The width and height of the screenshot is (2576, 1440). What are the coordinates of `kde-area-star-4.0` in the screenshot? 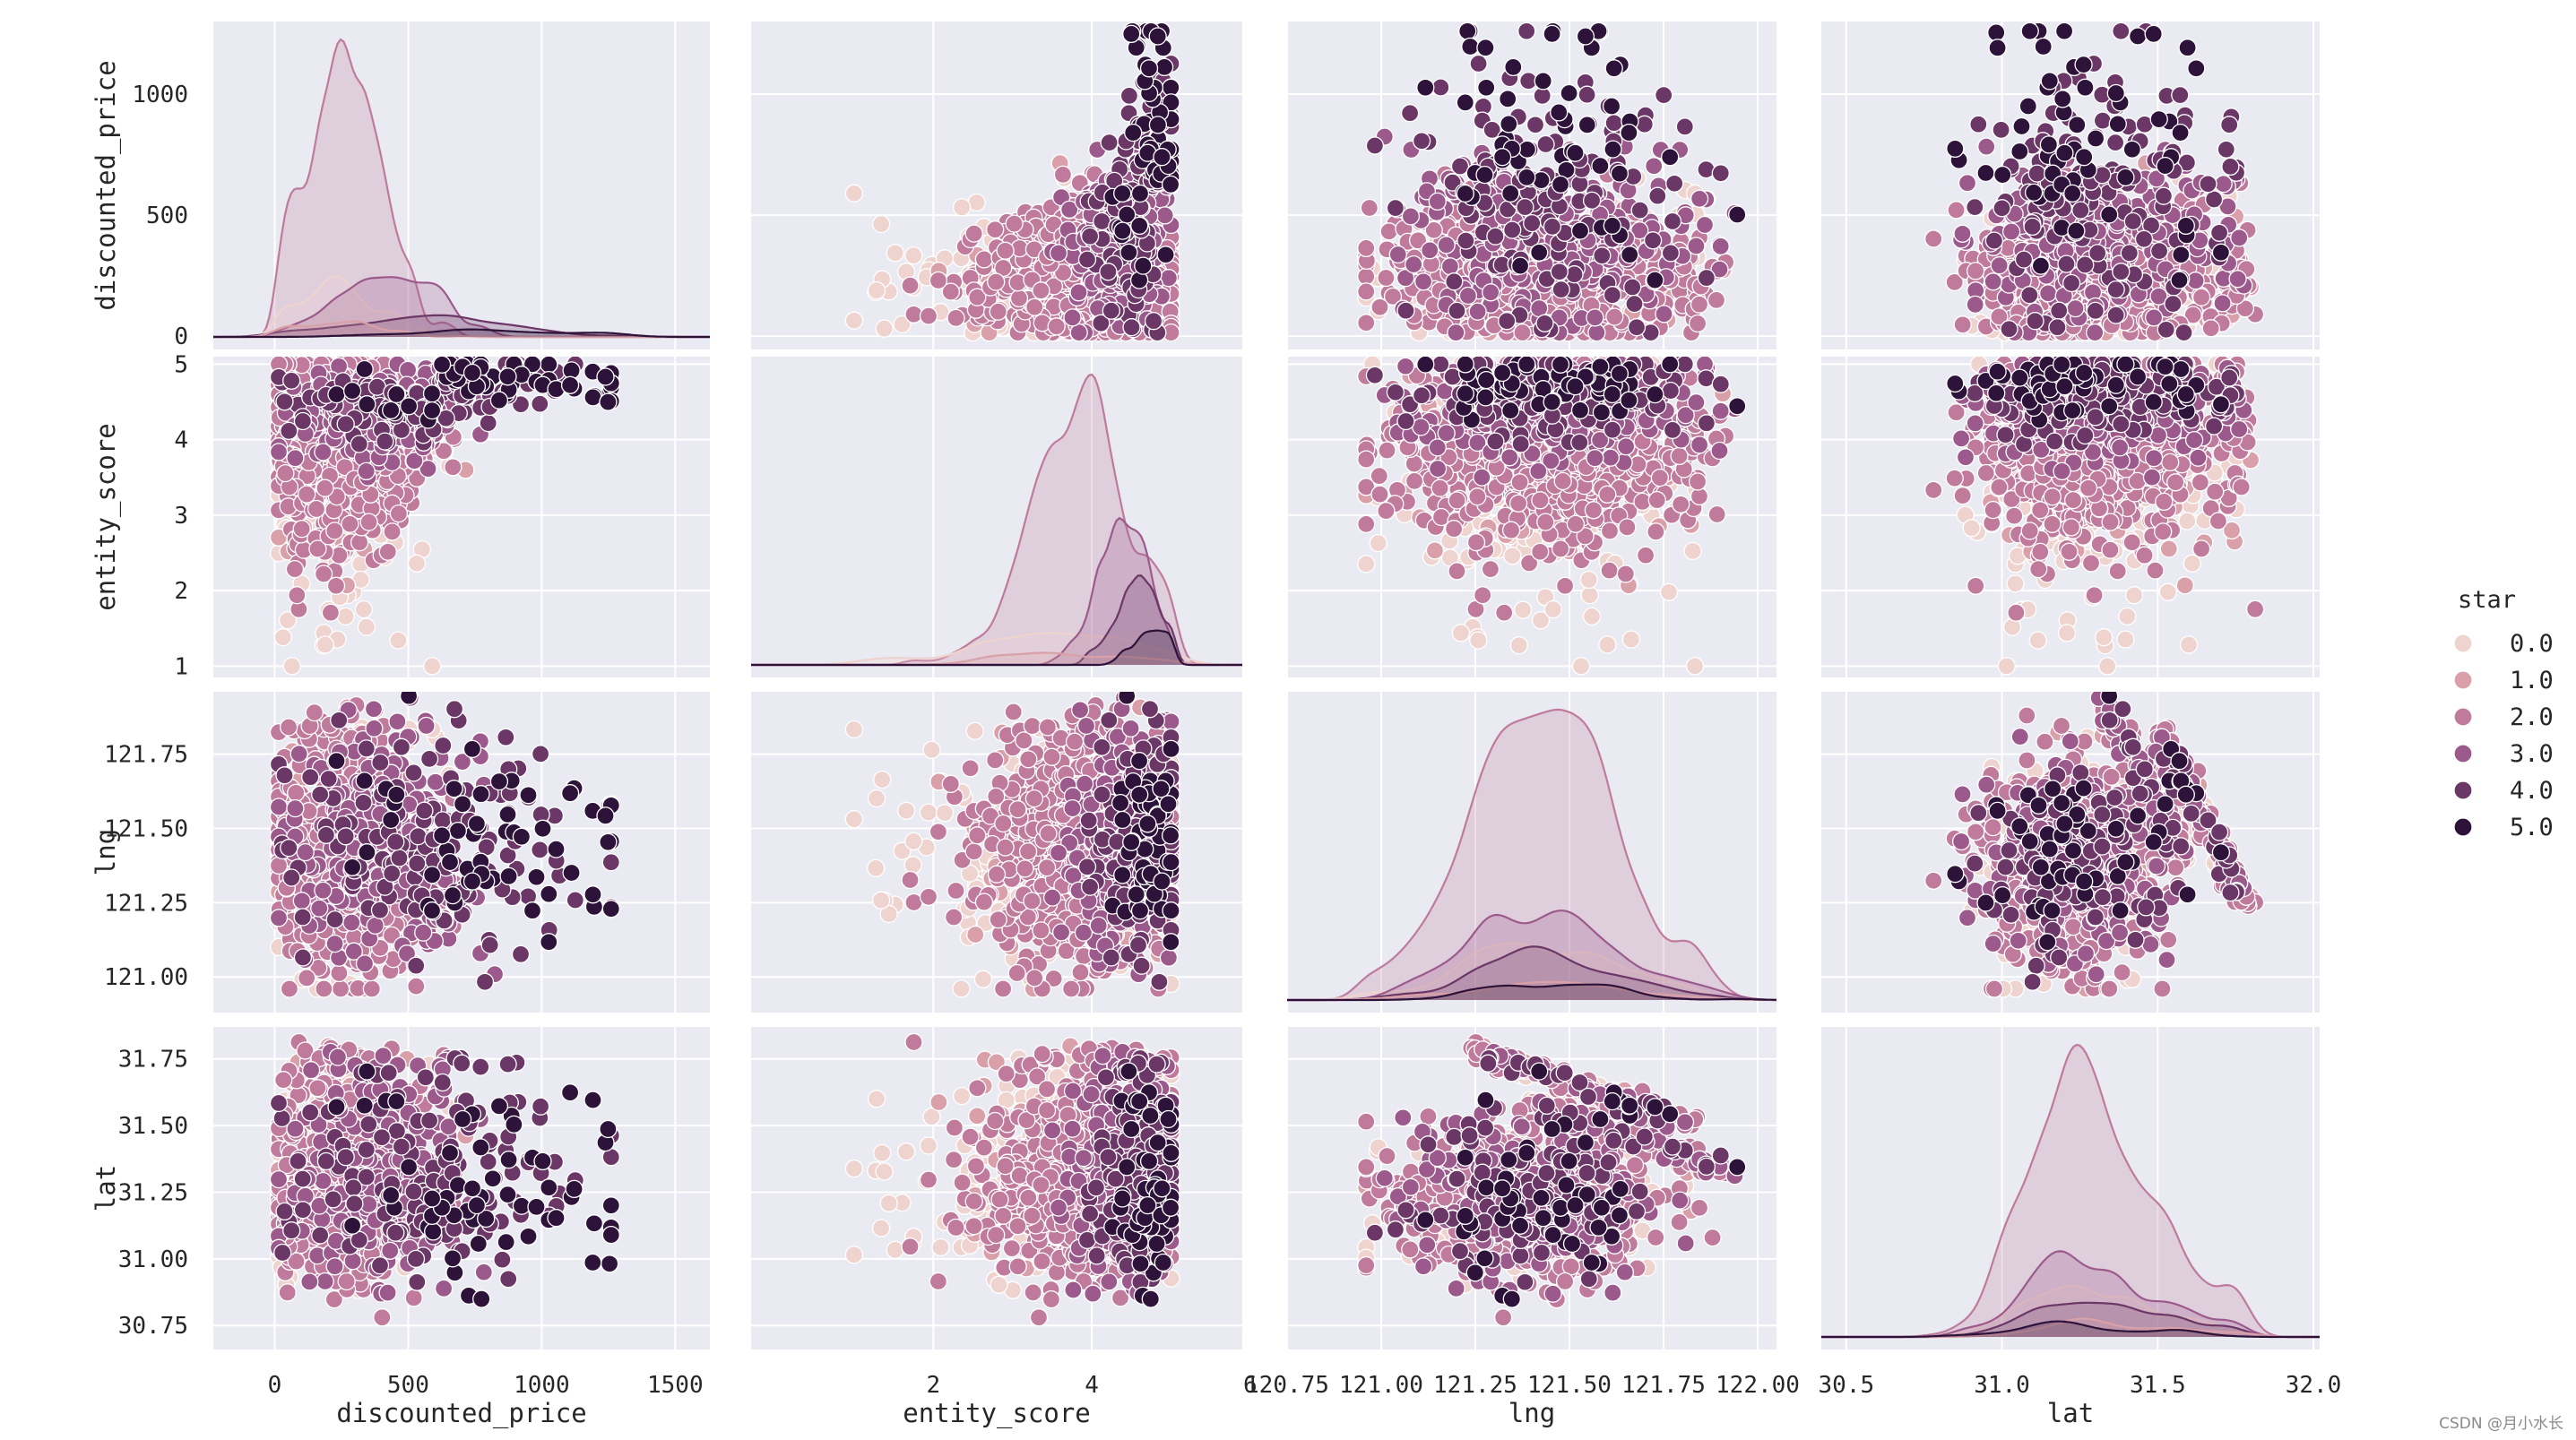 It's located at (461, 326).